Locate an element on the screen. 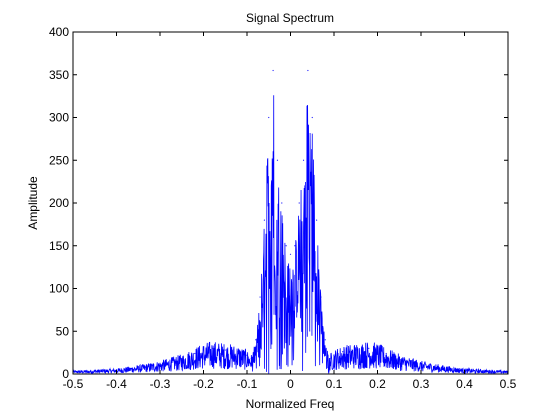 The width and height of the screenshot is (560, 420). y-tick-label: 250 is located at coordinates (59, 160).